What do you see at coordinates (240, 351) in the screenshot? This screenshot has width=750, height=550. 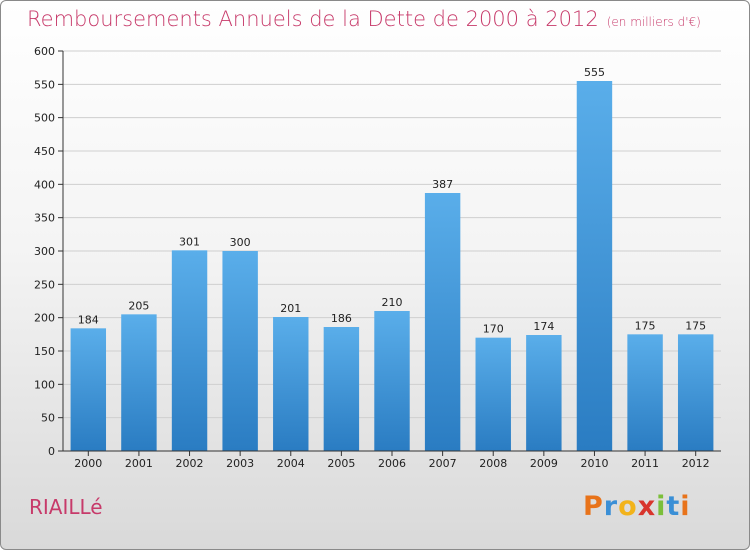 I see `bar-2003` at bounding box center [240, 351].